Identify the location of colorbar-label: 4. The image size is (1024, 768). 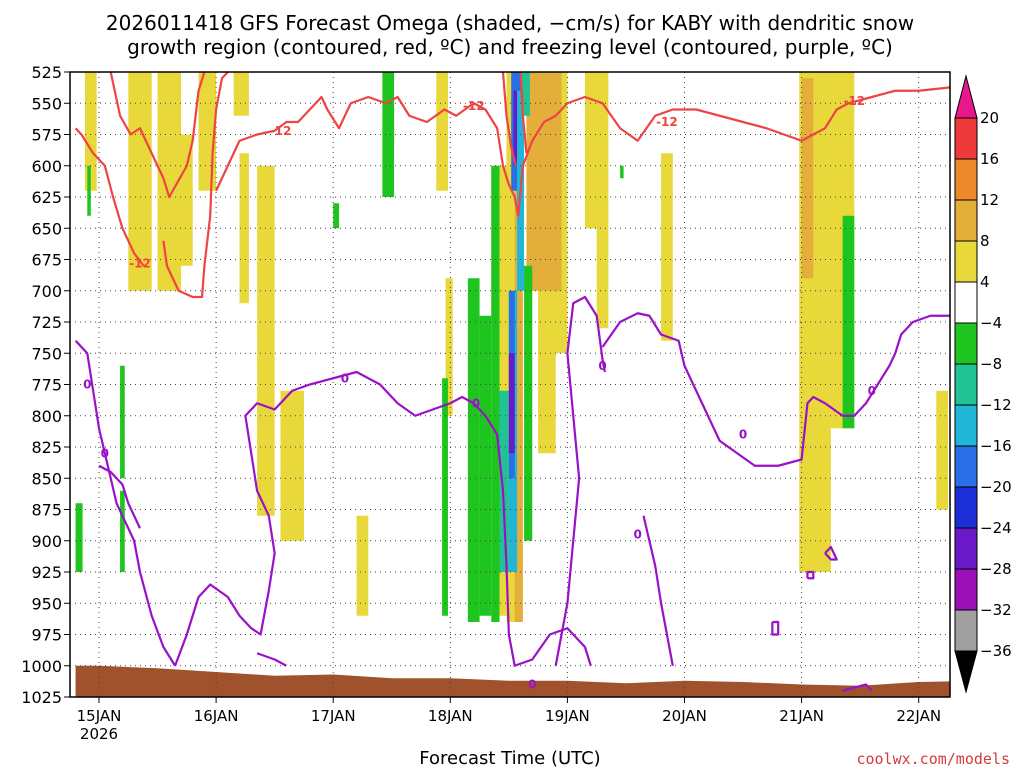
(985, 282).